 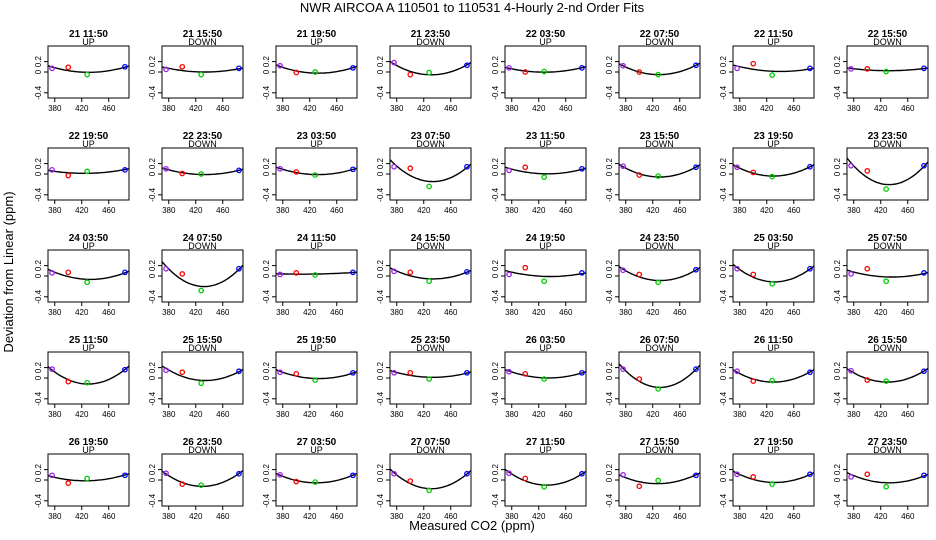 I want to click on panel-title: 25 03:50, so click(x=774, y=238).